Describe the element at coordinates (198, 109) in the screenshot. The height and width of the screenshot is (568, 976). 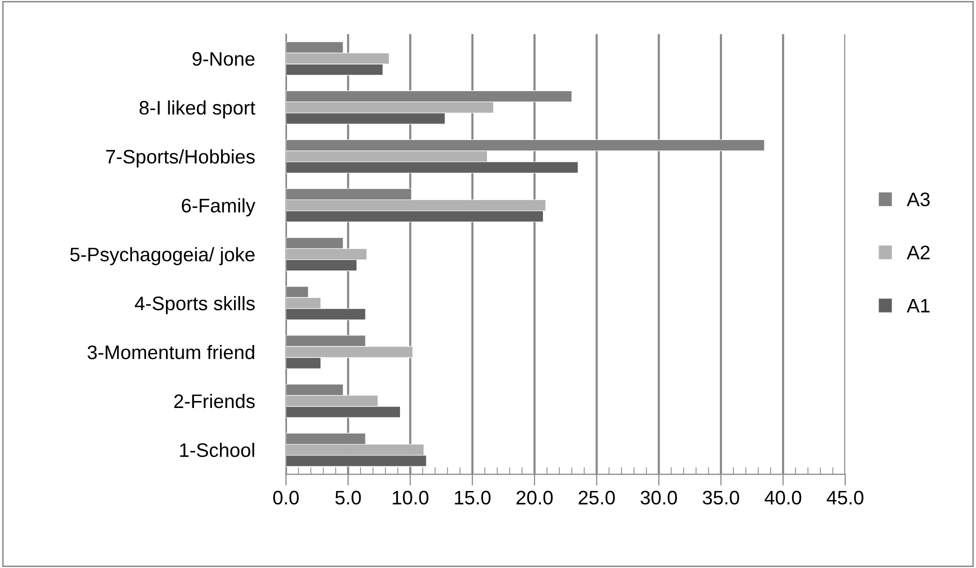
I see `y-tick-label: 8-I liked sport` at that location.